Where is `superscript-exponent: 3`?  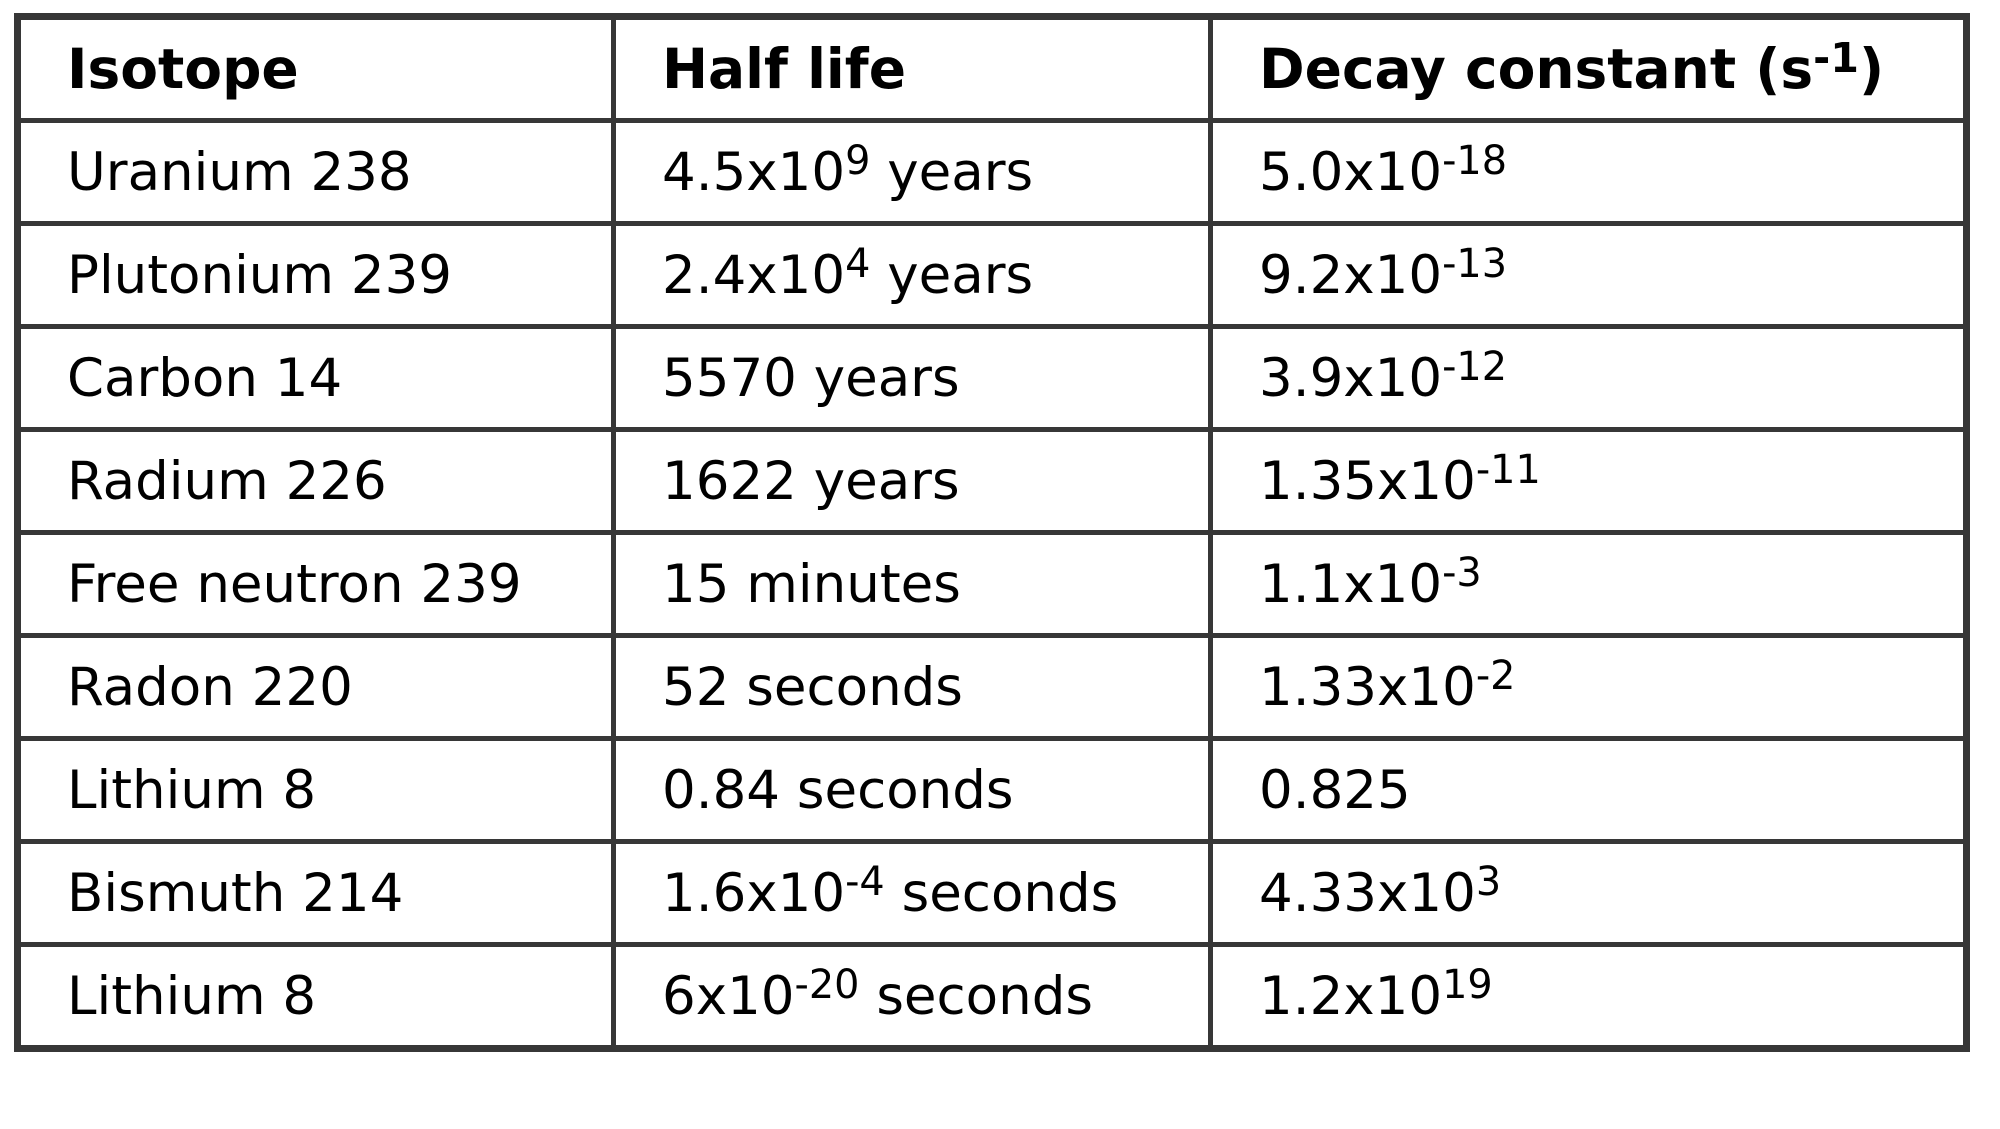
superscript-exponent: 3 is located at coordinates (1488, 882).